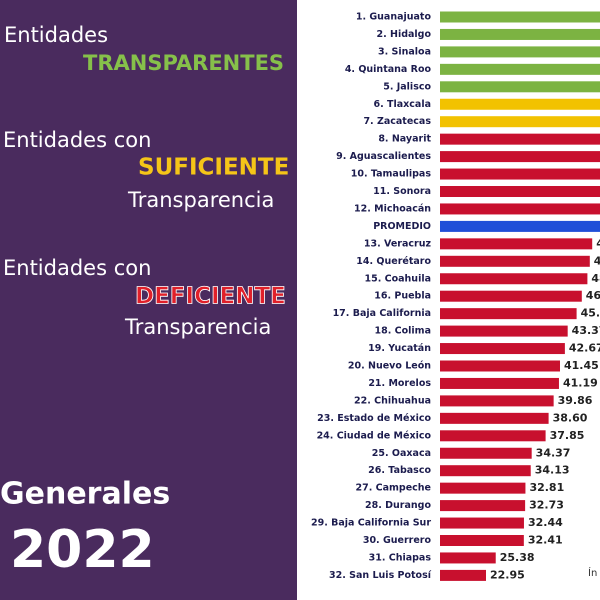 The image size is (600, 600). What do you see at coordinates (383, 156) in the screenshot?
I see `category-label: 9. Aguascalientes` at bounding box center [383, 156].